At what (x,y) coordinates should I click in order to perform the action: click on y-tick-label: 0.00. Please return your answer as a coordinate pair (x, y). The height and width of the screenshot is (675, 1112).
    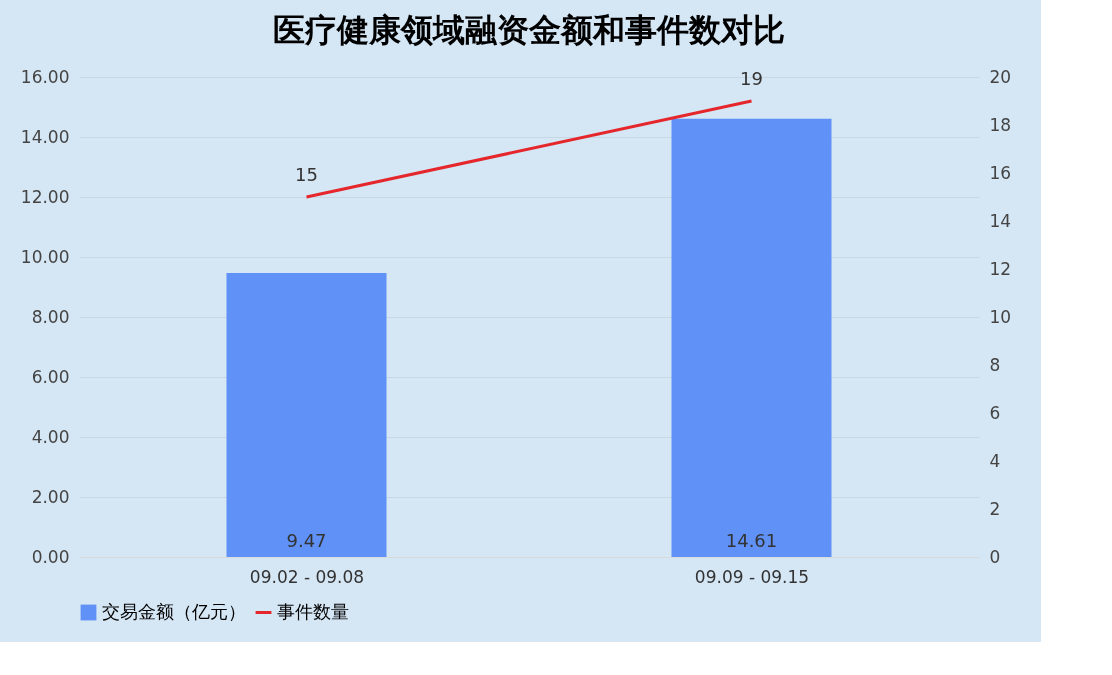
    Looking at the image, I should click on (50, 556).